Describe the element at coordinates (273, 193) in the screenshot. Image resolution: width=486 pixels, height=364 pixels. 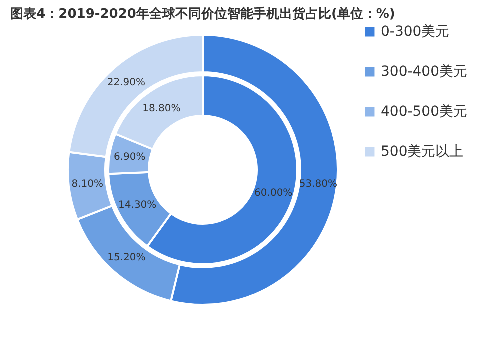
I see `data-label: 60.00%` at that location.